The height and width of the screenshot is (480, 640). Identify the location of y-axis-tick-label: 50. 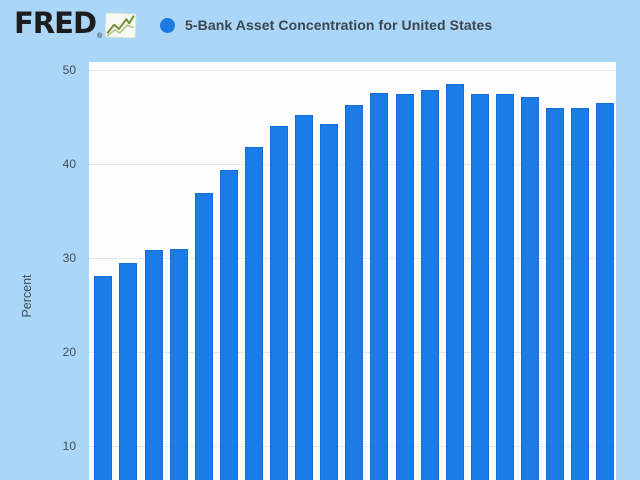
(69, 70).